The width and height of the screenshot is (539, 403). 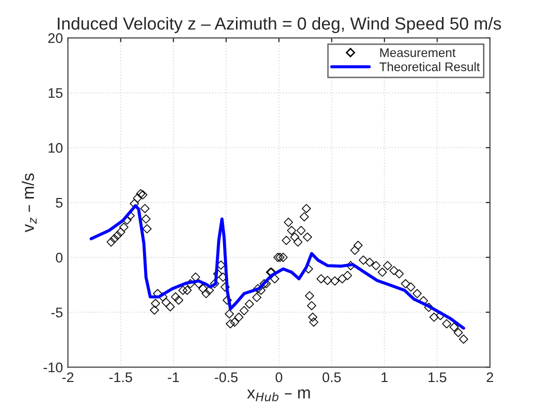 What do you see at coordinates (55, 147) in the screenshot?
I see `y-tick-label: 10` at bounding box center [55, 147].